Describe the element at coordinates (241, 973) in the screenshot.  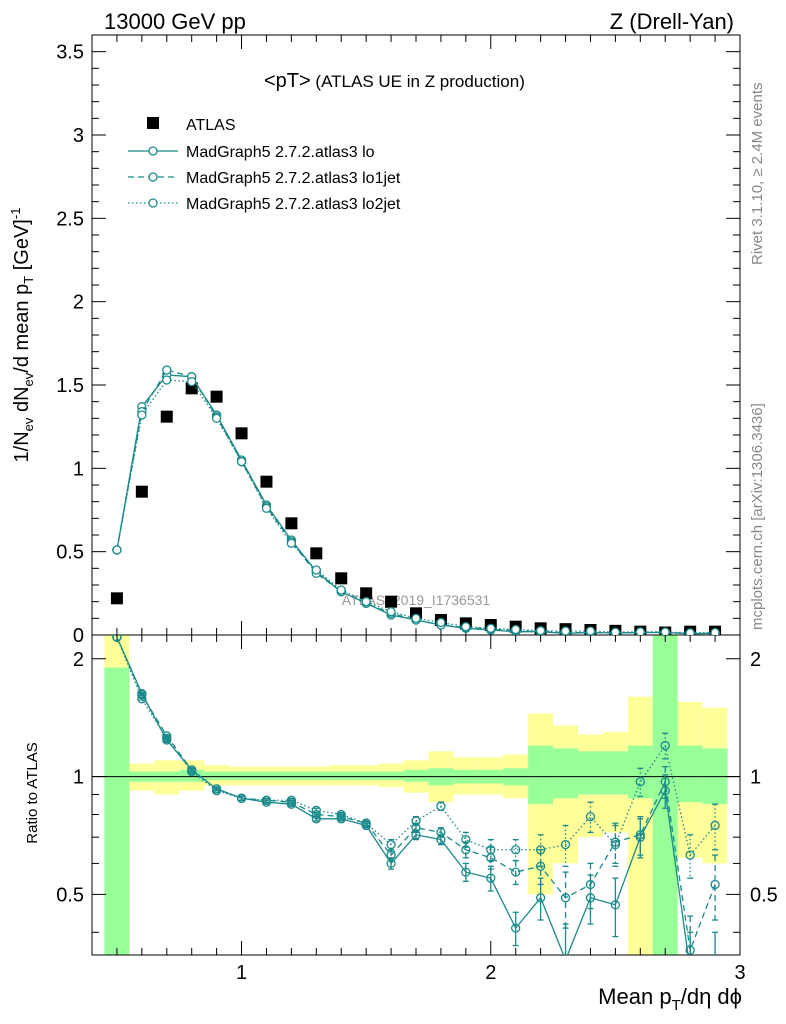
I see `x-tick-label: 1` at that location.